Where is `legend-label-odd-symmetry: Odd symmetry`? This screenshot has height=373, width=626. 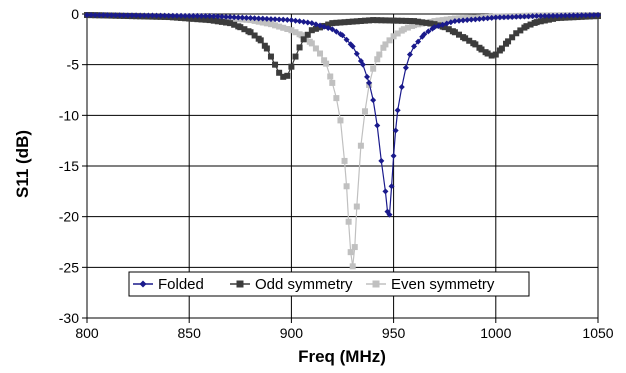 legend-label-odd-symmetry: Odd symmetry is located at coordinates (304, 284).